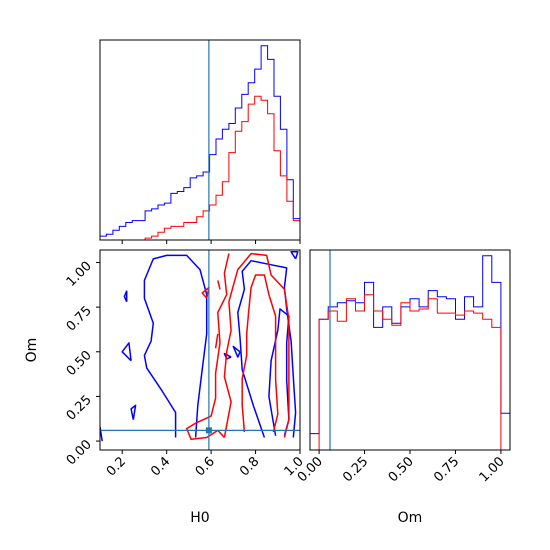 The height and width of the screenshot is (550, 550). I want to click on contour-frame, so click(200, 350).